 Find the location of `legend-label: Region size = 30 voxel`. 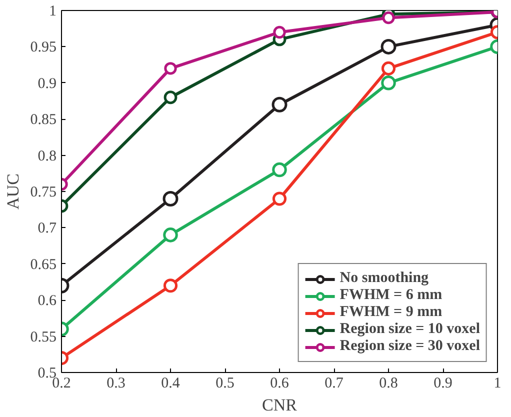

legend-label: Region size = 30 voxel is located at coordinates (410, 346).